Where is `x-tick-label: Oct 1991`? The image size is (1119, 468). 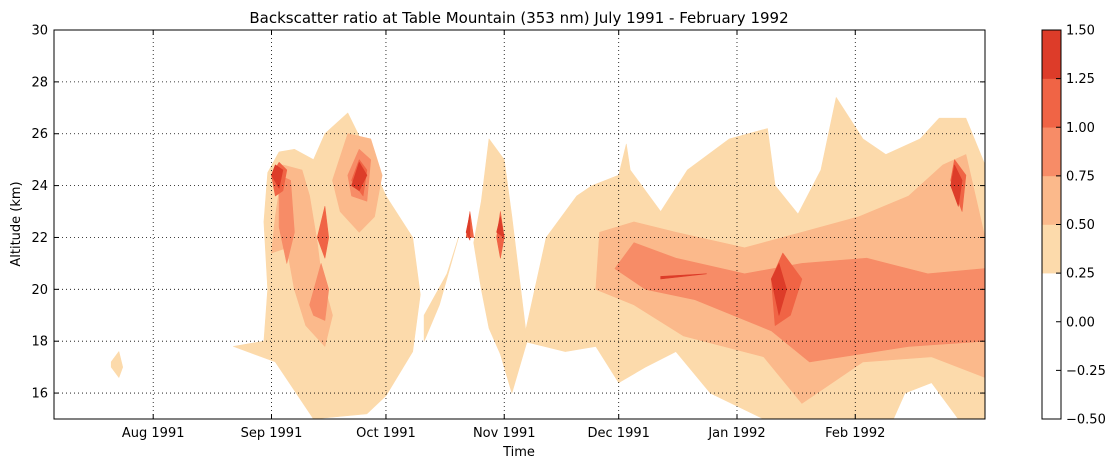
x-tick-label: Oct 1991 is located at coordinates (386, 433).